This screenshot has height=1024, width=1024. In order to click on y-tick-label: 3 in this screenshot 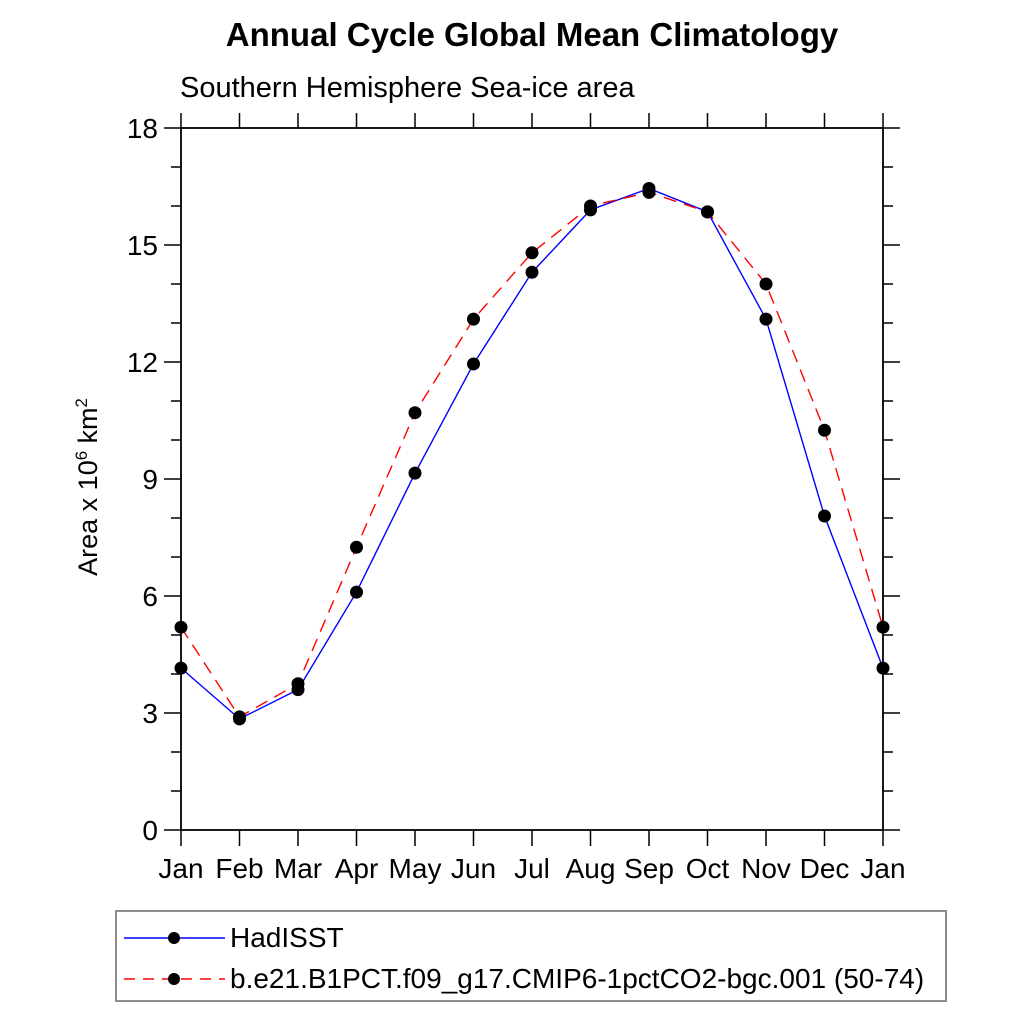, I will do `click(150, 713)`.